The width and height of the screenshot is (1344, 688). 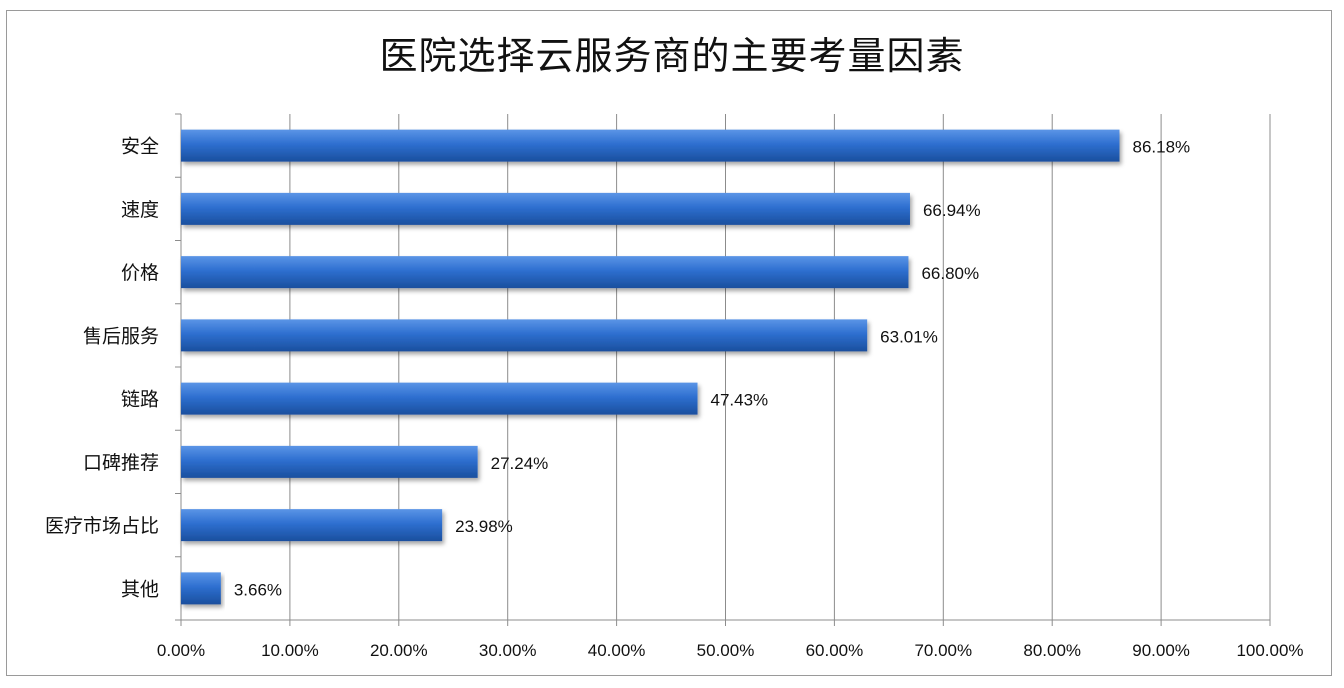 What do you see at coordinates (140, 400) in the screenshot?
I see `category-label: 链路` at bounding box center [140, 400].